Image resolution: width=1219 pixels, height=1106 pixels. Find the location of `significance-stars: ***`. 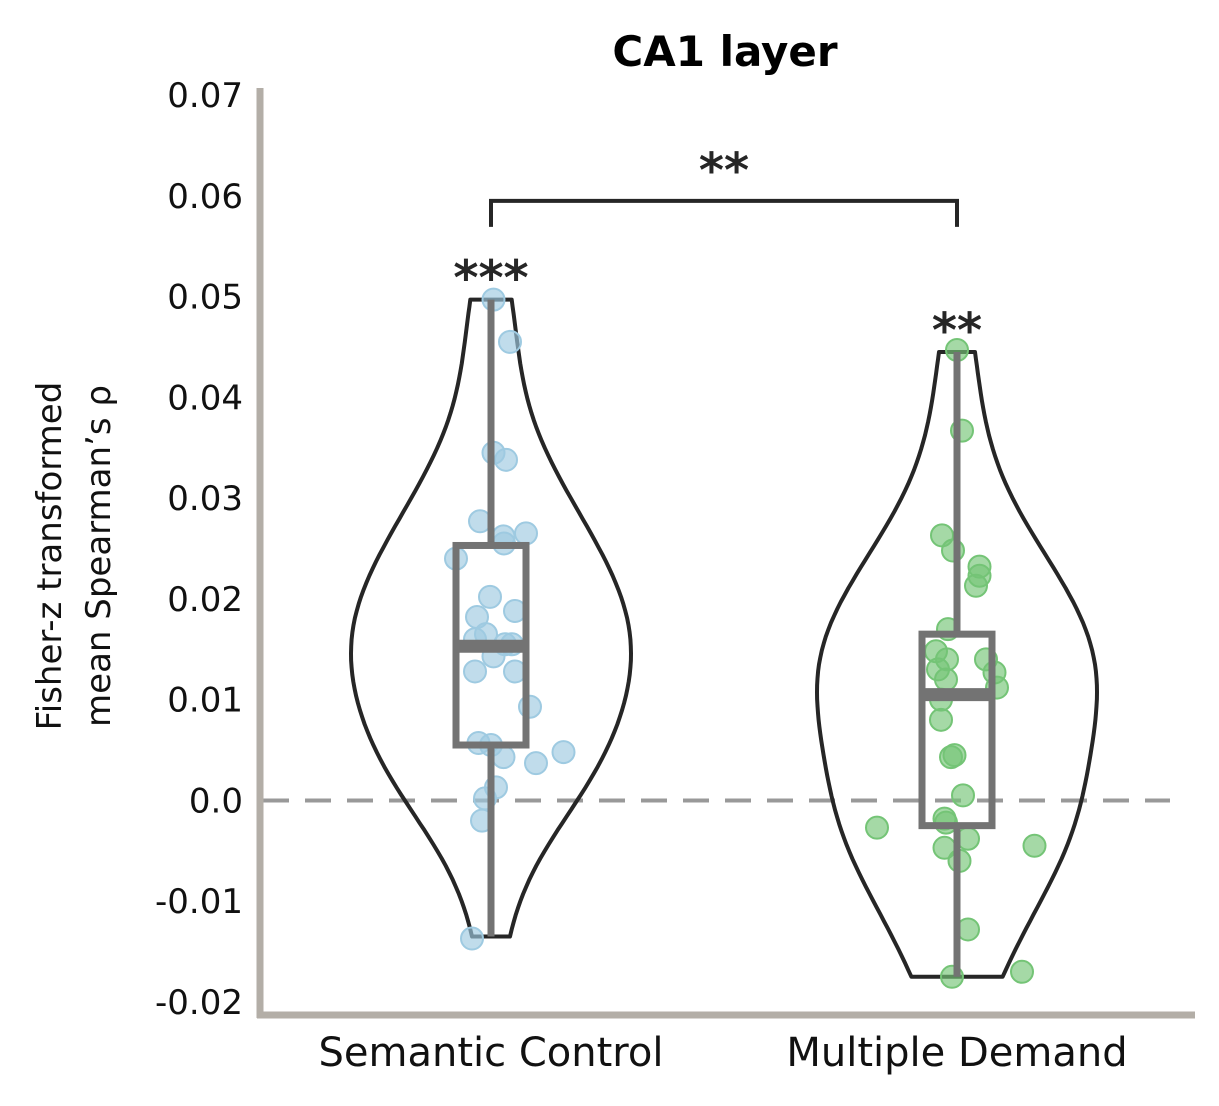

significance-stars: *** is located at coordinates (490, 279).